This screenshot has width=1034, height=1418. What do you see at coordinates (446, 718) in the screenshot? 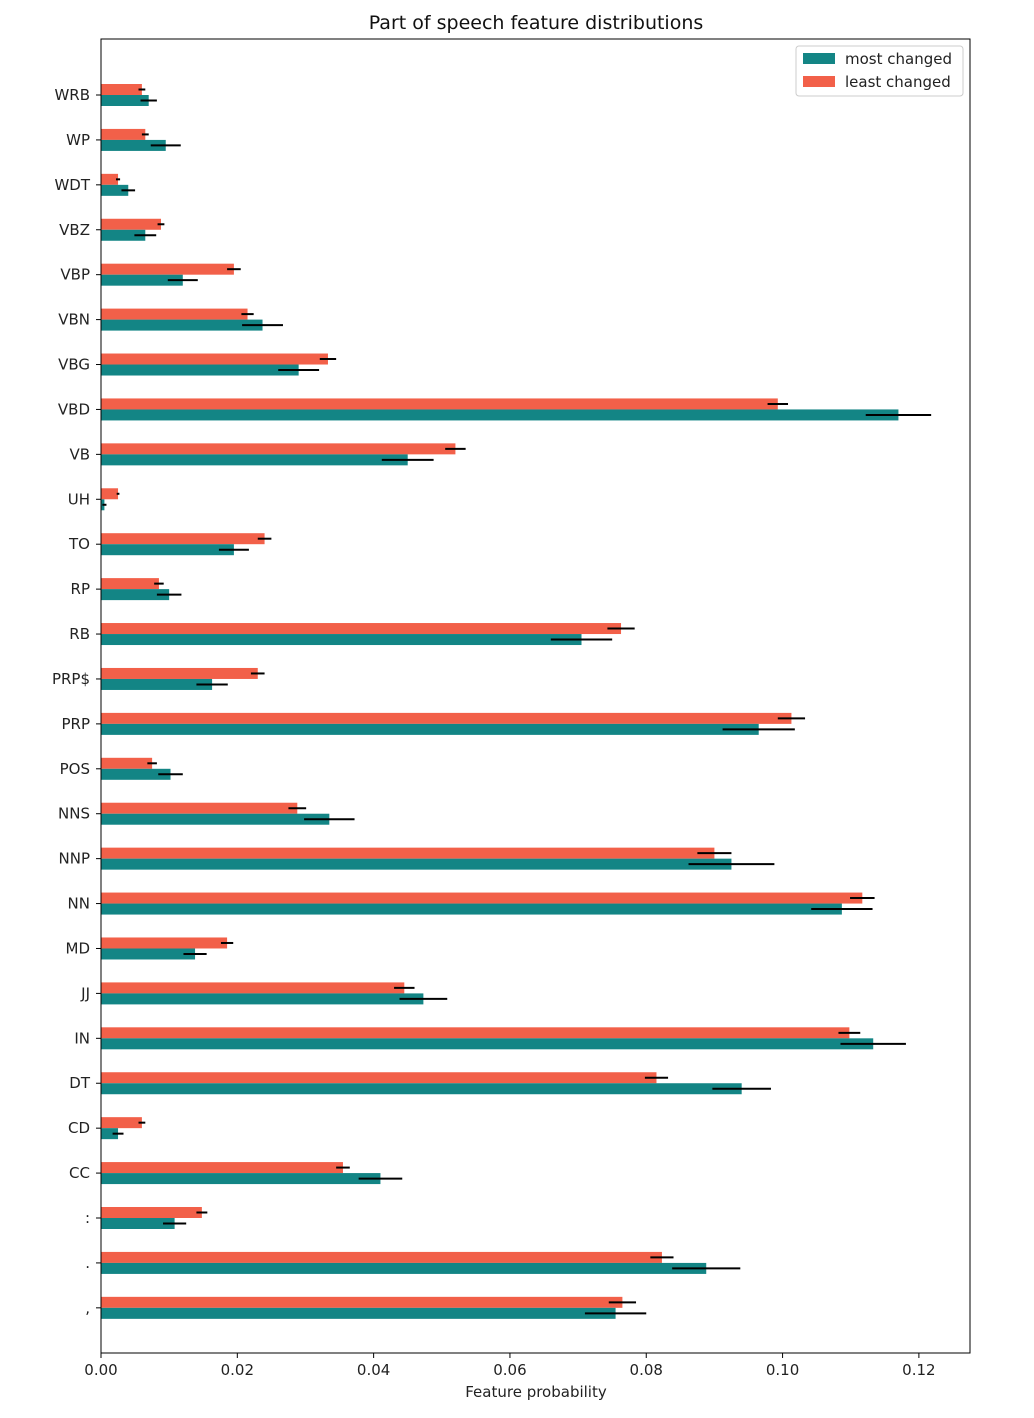
I see `bar-least-PRP` at bounding box center [446, 718].